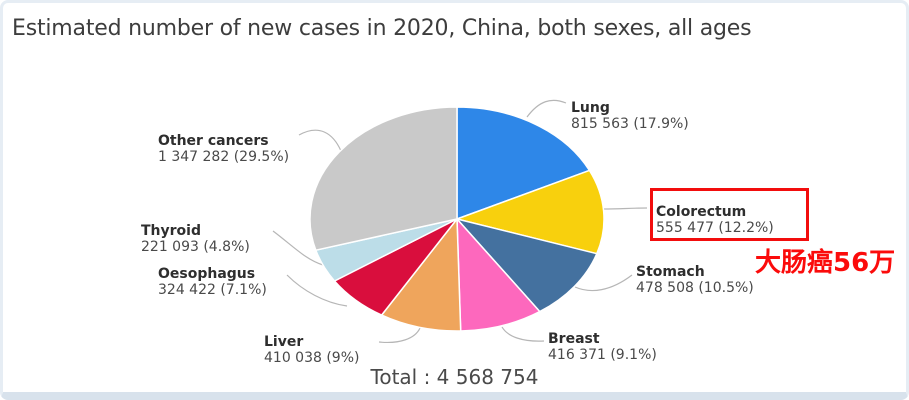 This screenshot has width=909, height=400. I want to click on slice-value: 324 422 (7.1%), so click(212, 290).